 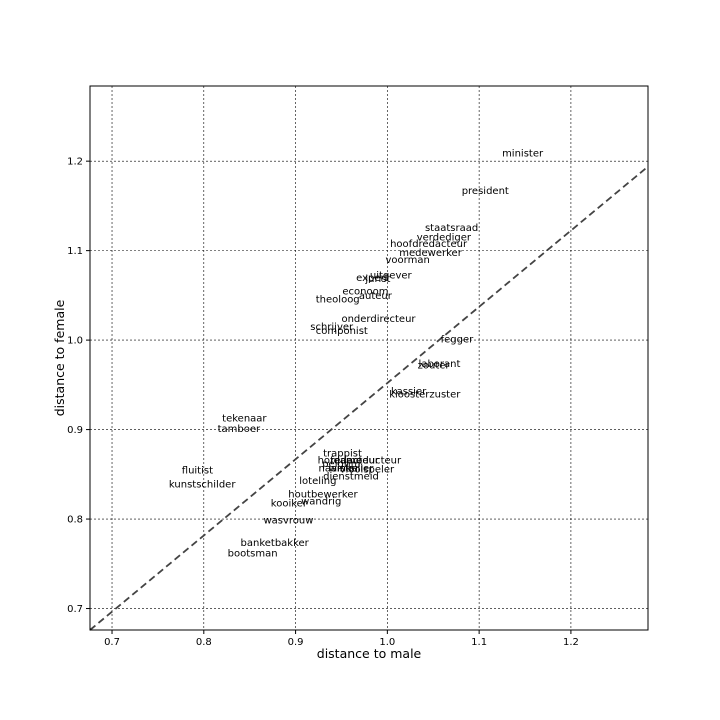 What do you see at coordinates (317, 481) in the screenshot?
I see `point-label-loteling: loteling` at bounding box center [317, 481].